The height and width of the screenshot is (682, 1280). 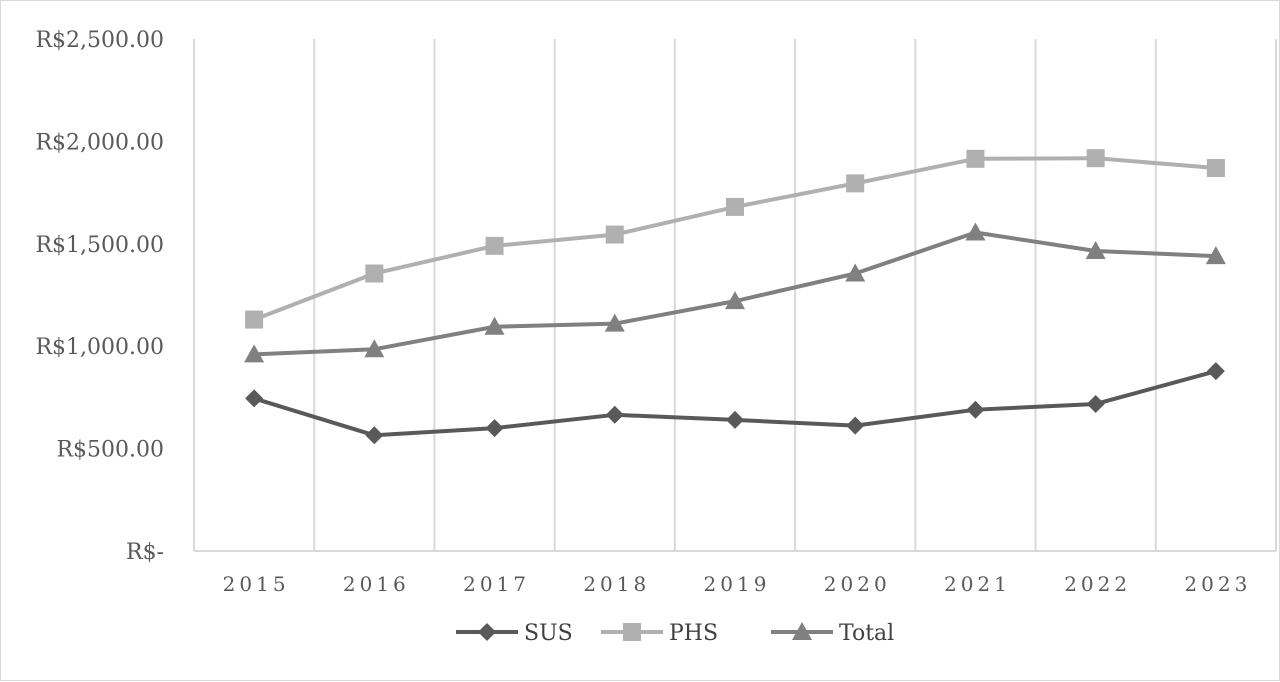 I want to click on x-tick-labels: 2015 2016 2017 2018 2019 2020 2021 2022 2023, so click(x=737, y=584).